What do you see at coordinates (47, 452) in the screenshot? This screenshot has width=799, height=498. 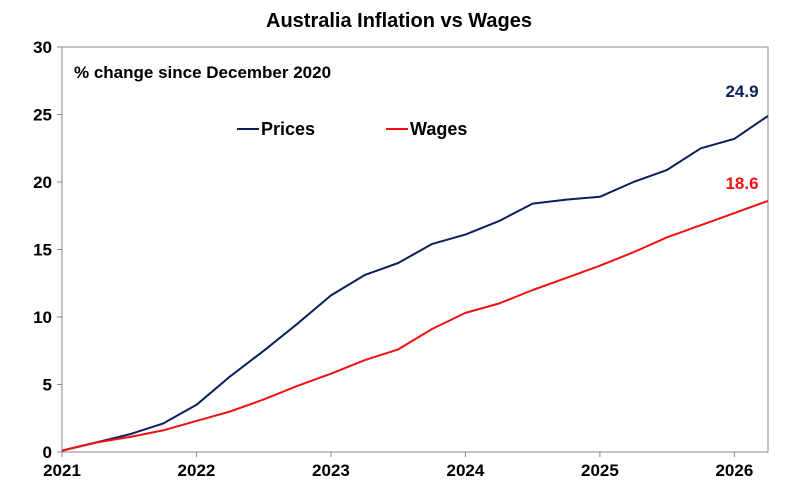 I see `y-tick-label-0: 0` at bounding box center [47, 452].